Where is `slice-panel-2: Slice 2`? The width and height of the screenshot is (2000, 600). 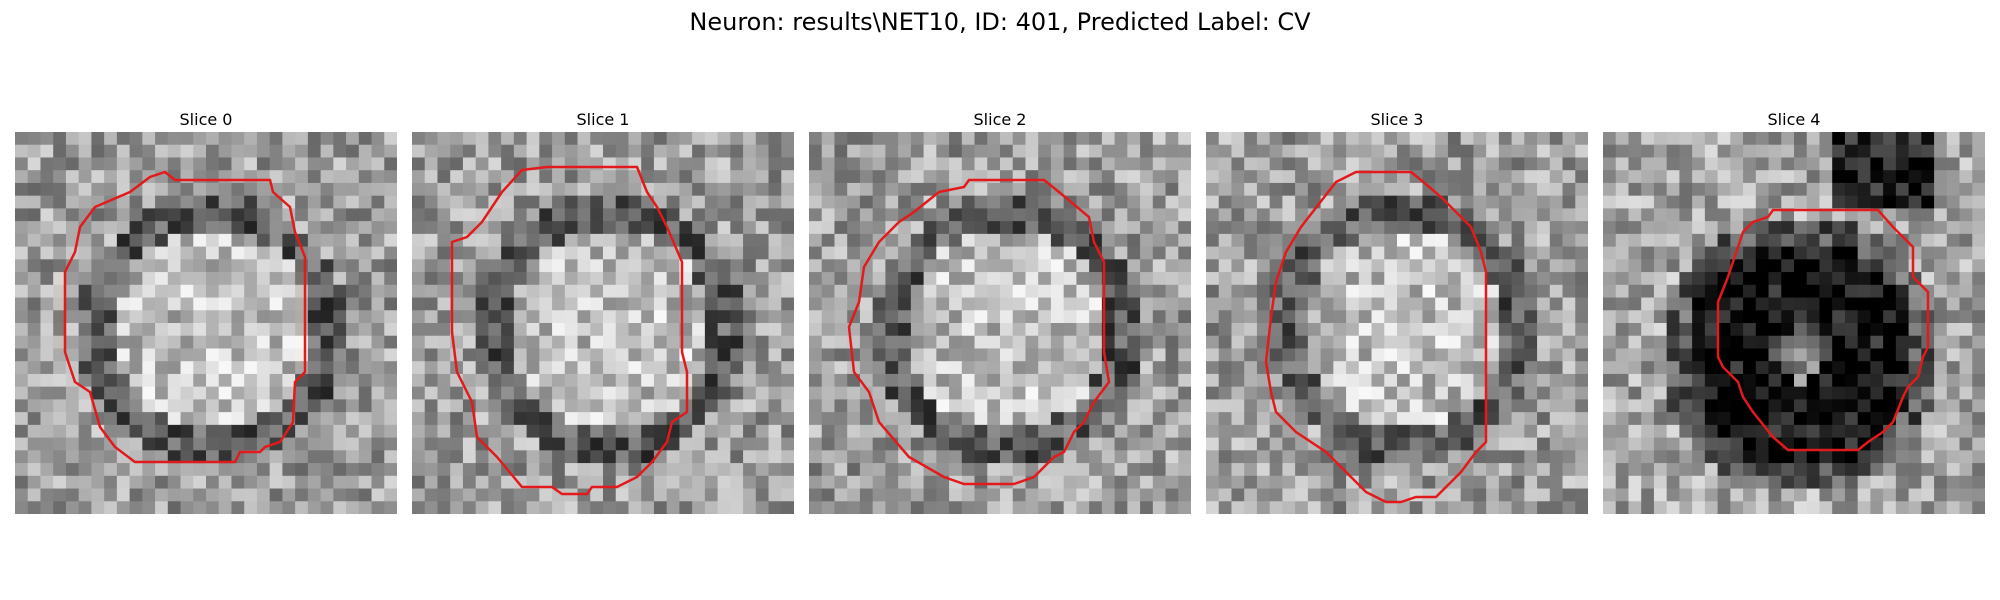 slice-panel-2: Slice 2 is located at coordinates (1000, 311).